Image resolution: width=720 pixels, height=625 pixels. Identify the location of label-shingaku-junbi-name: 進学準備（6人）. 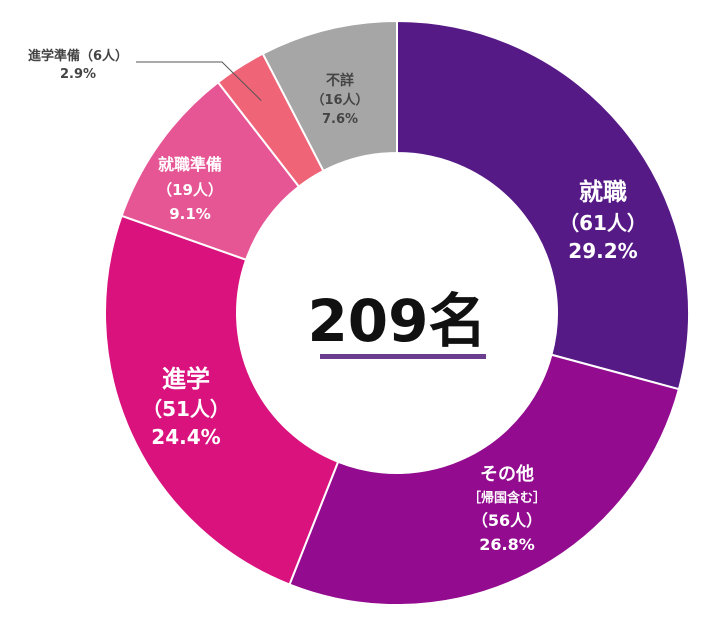
(78, 56).